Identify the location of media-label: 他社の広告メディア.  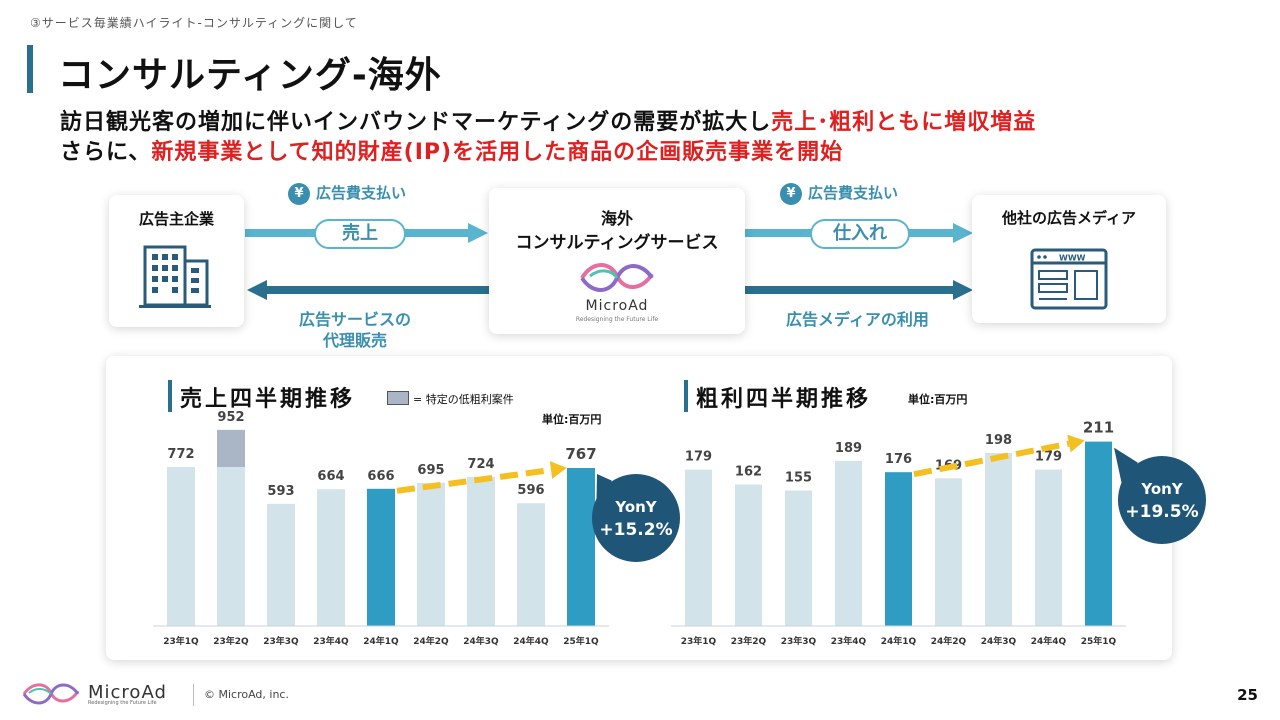
(1069, 218).